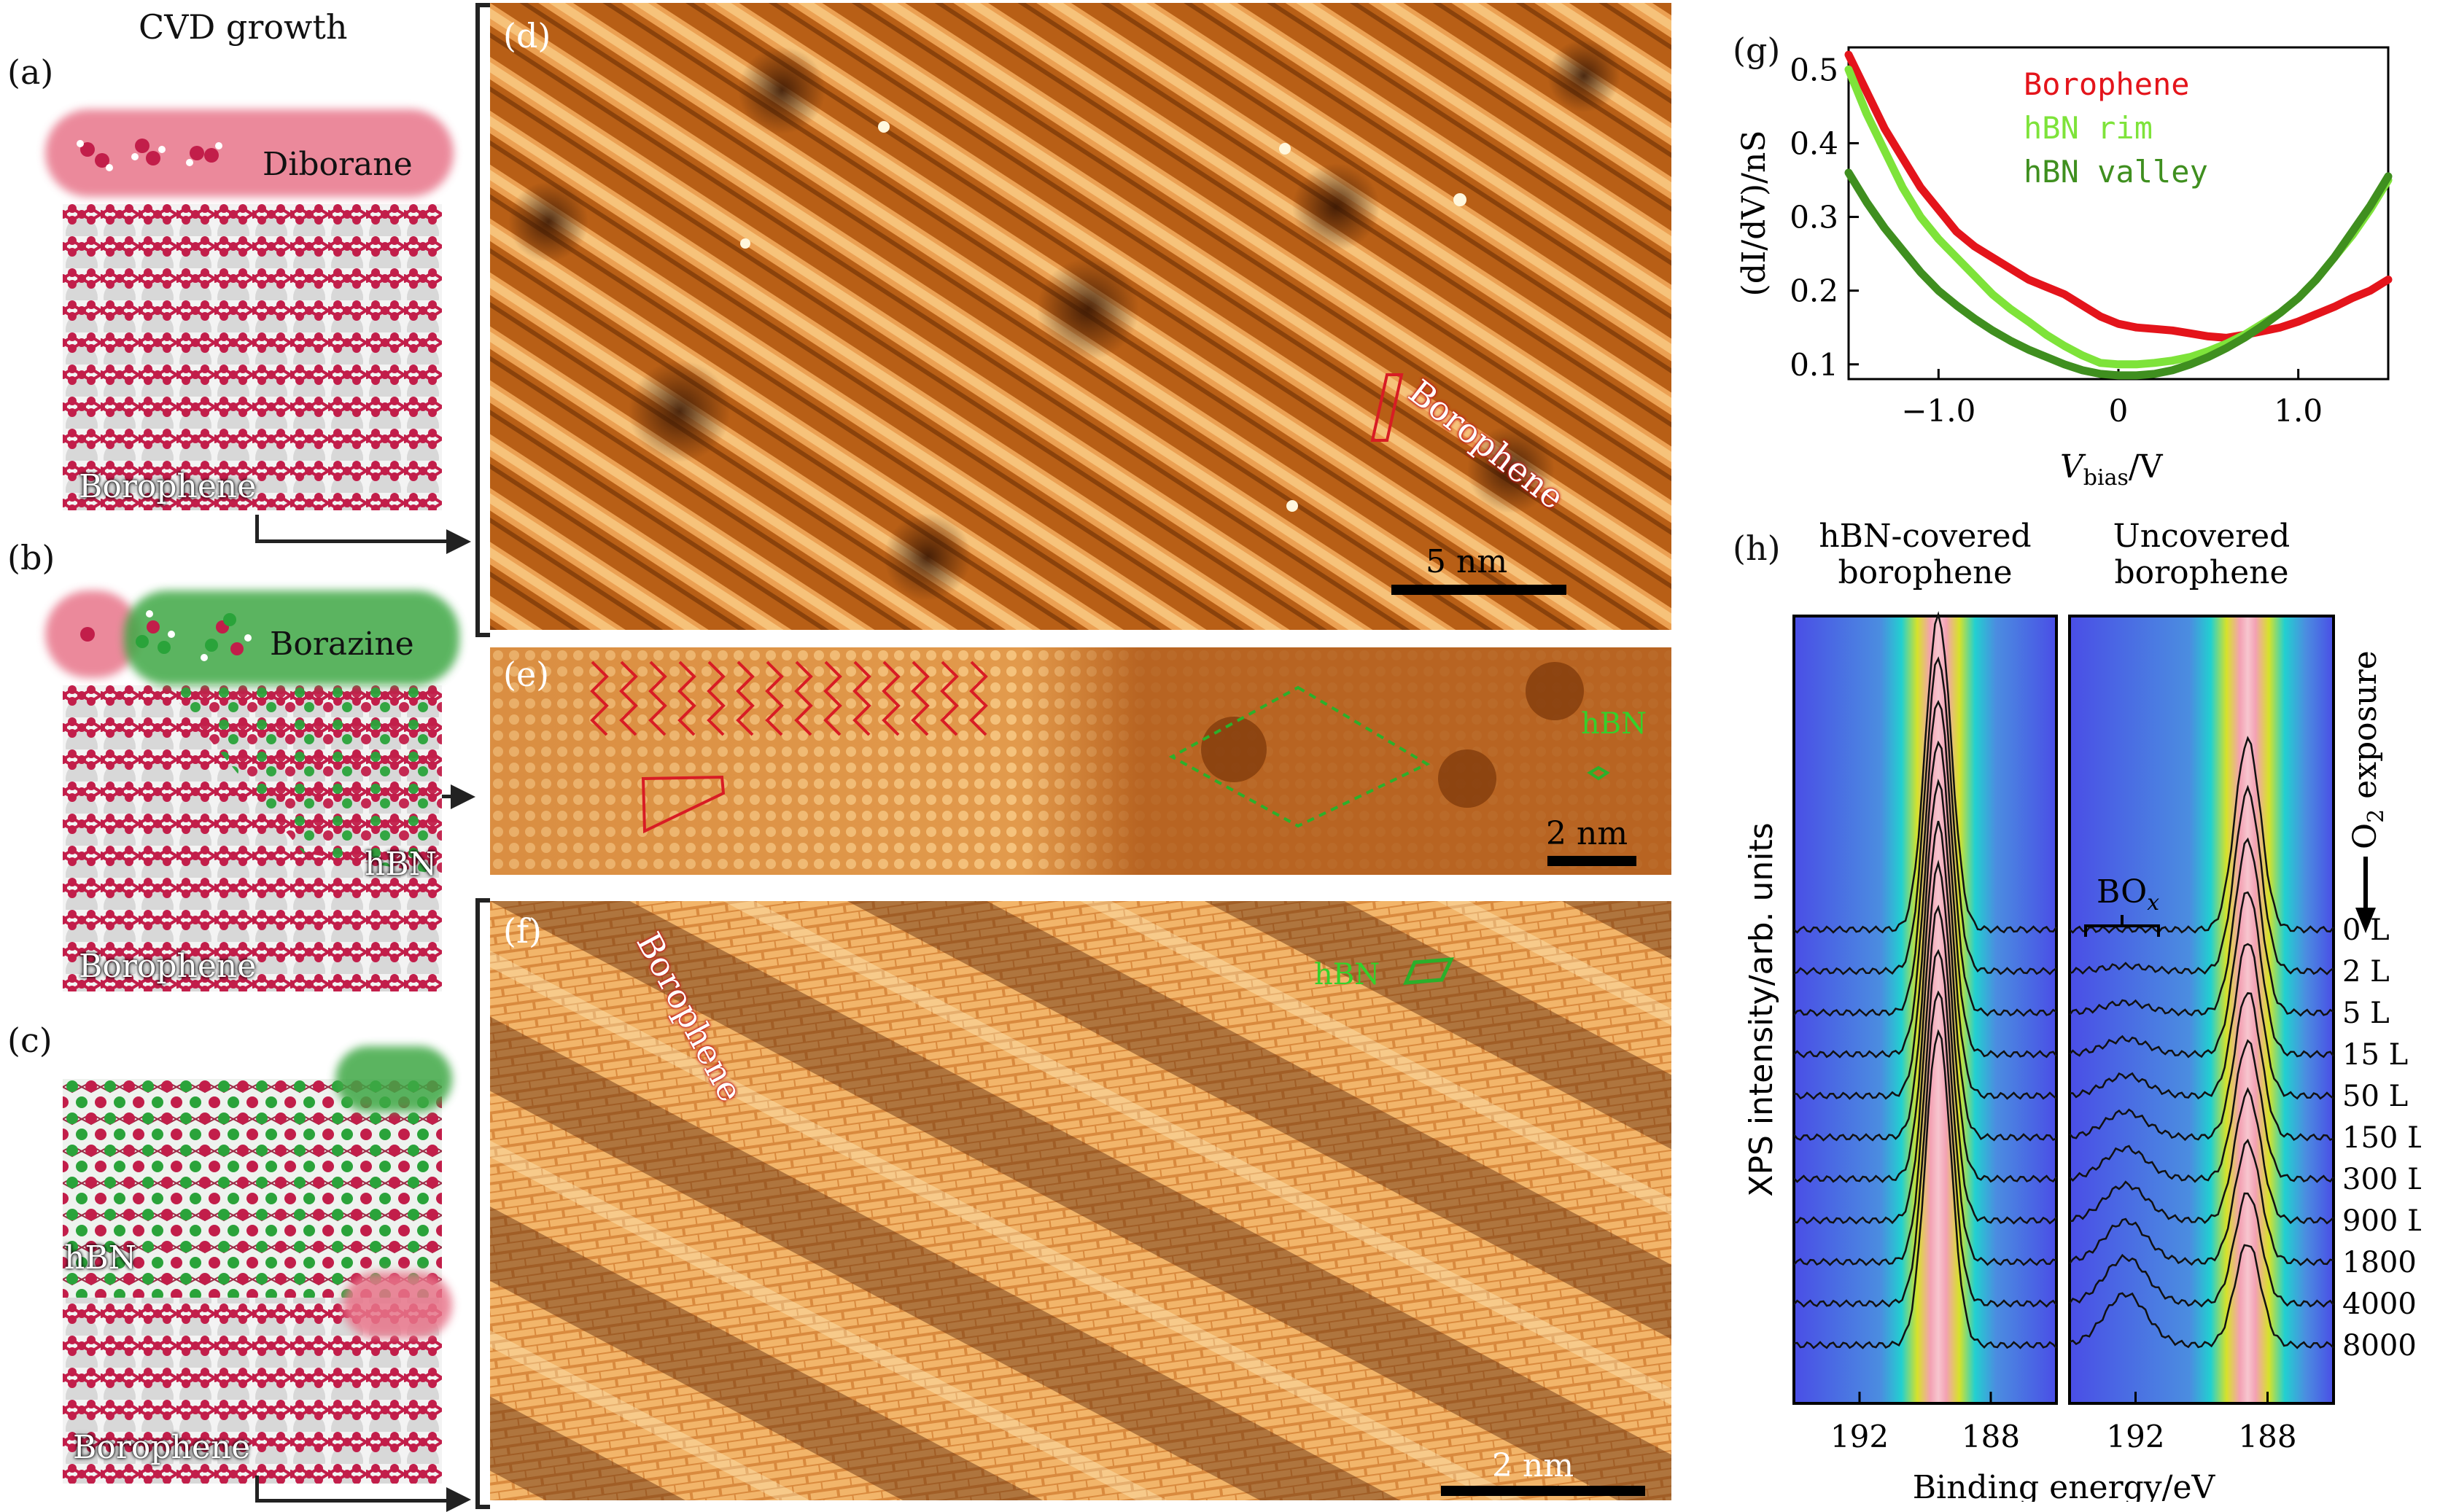  Describe the element at coordinates (2381, 1179) in the screenshot. I see `chart-h-exposure-label: 300 L` at that location.